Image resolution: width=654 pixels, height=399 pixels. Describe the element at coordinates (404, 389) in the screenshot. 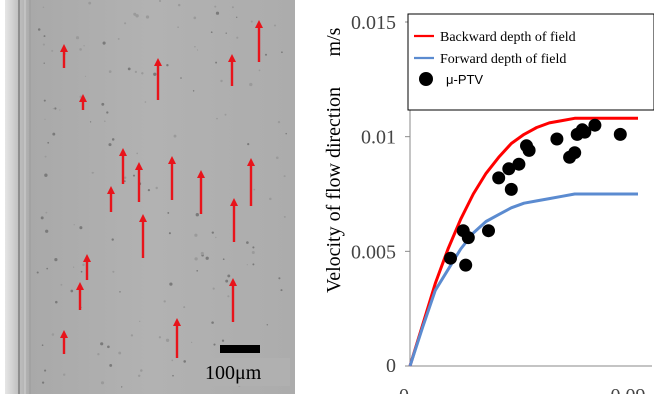

I see `x-tick-label: 0` at that location.